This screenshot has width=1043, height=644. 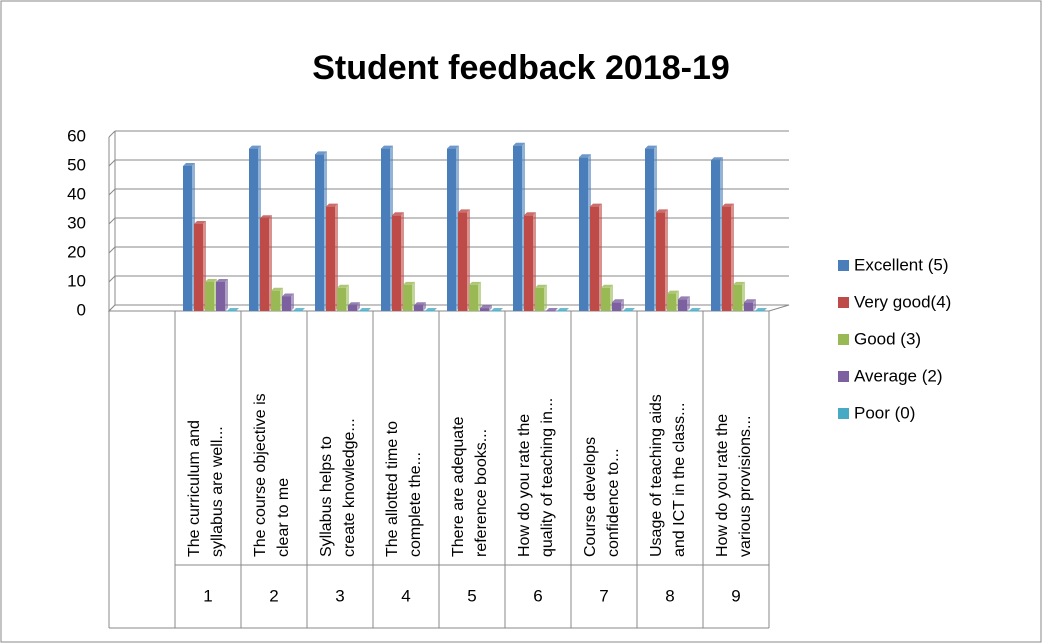 What do you see at coordinates (326, 496) in the screenshot?
I see `category-description: Syllabus helps to` at bounding box center [326, 496].